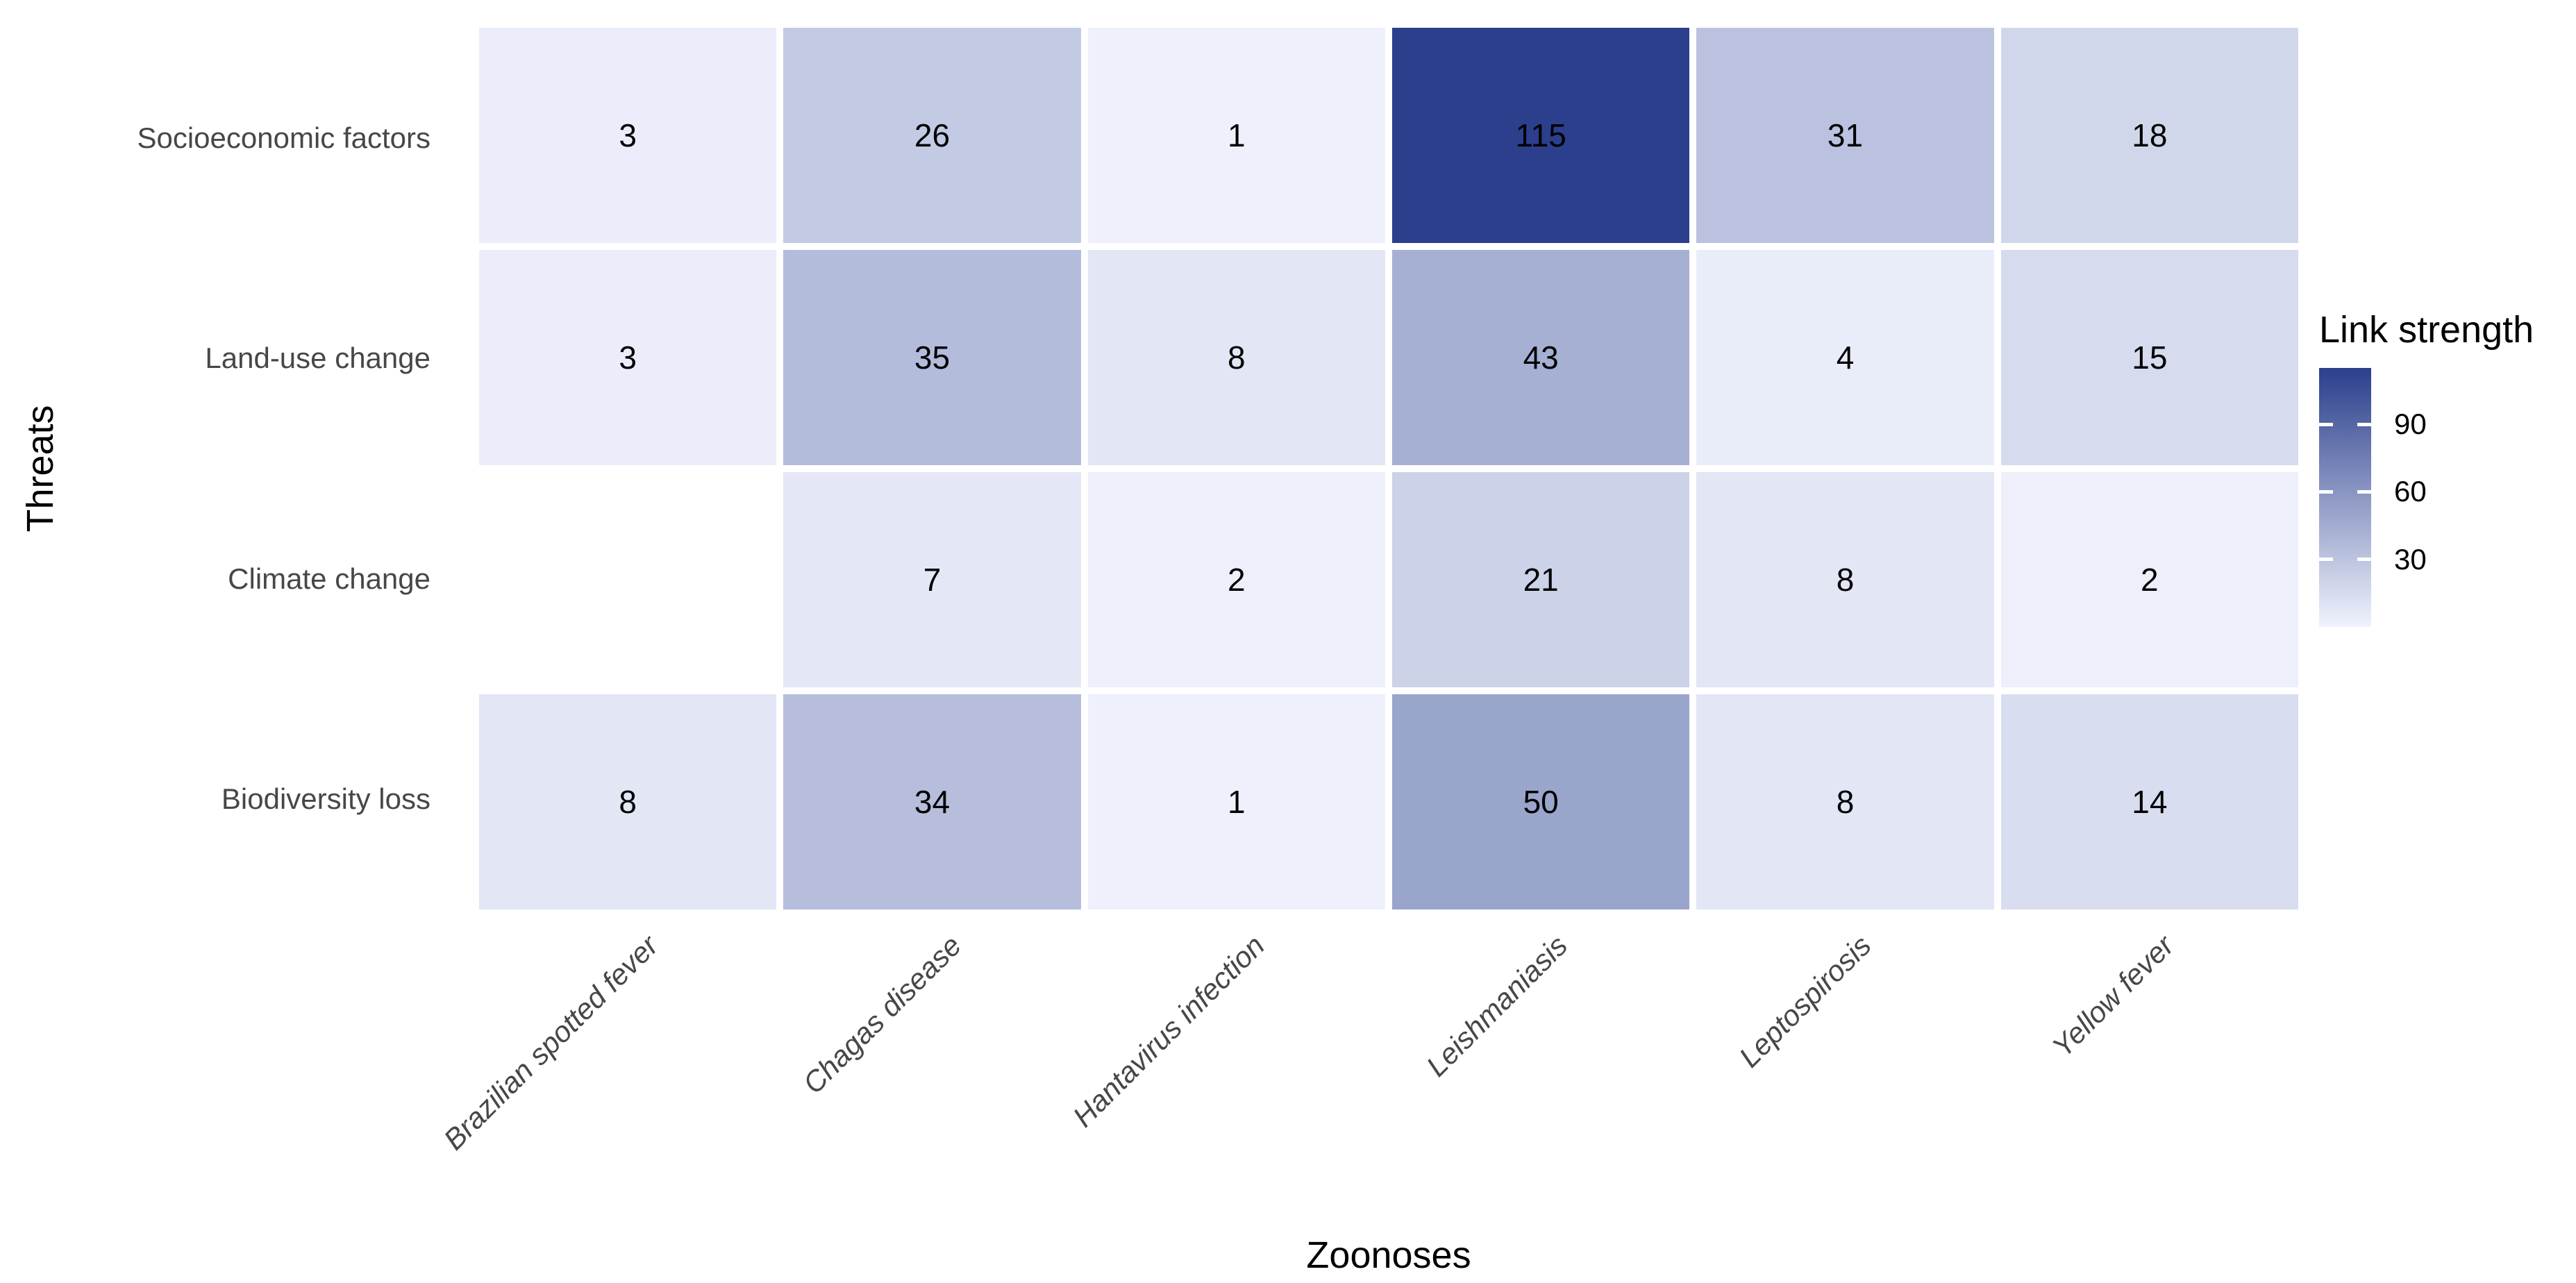 The image size is (2576, 1283). I want to click on cell-value: 15, so click(2150, 357).